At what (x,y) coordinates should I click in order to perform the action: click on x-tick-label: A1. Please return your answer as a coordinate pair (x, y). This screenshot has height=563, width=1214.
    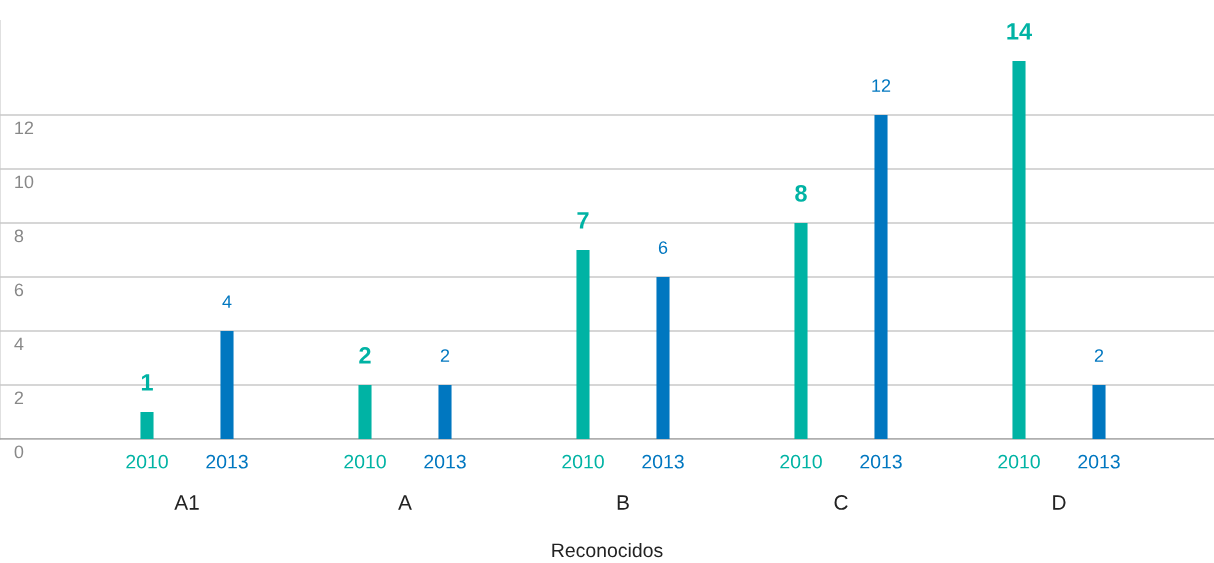
    Looking at the image, I should click on (186, 502).